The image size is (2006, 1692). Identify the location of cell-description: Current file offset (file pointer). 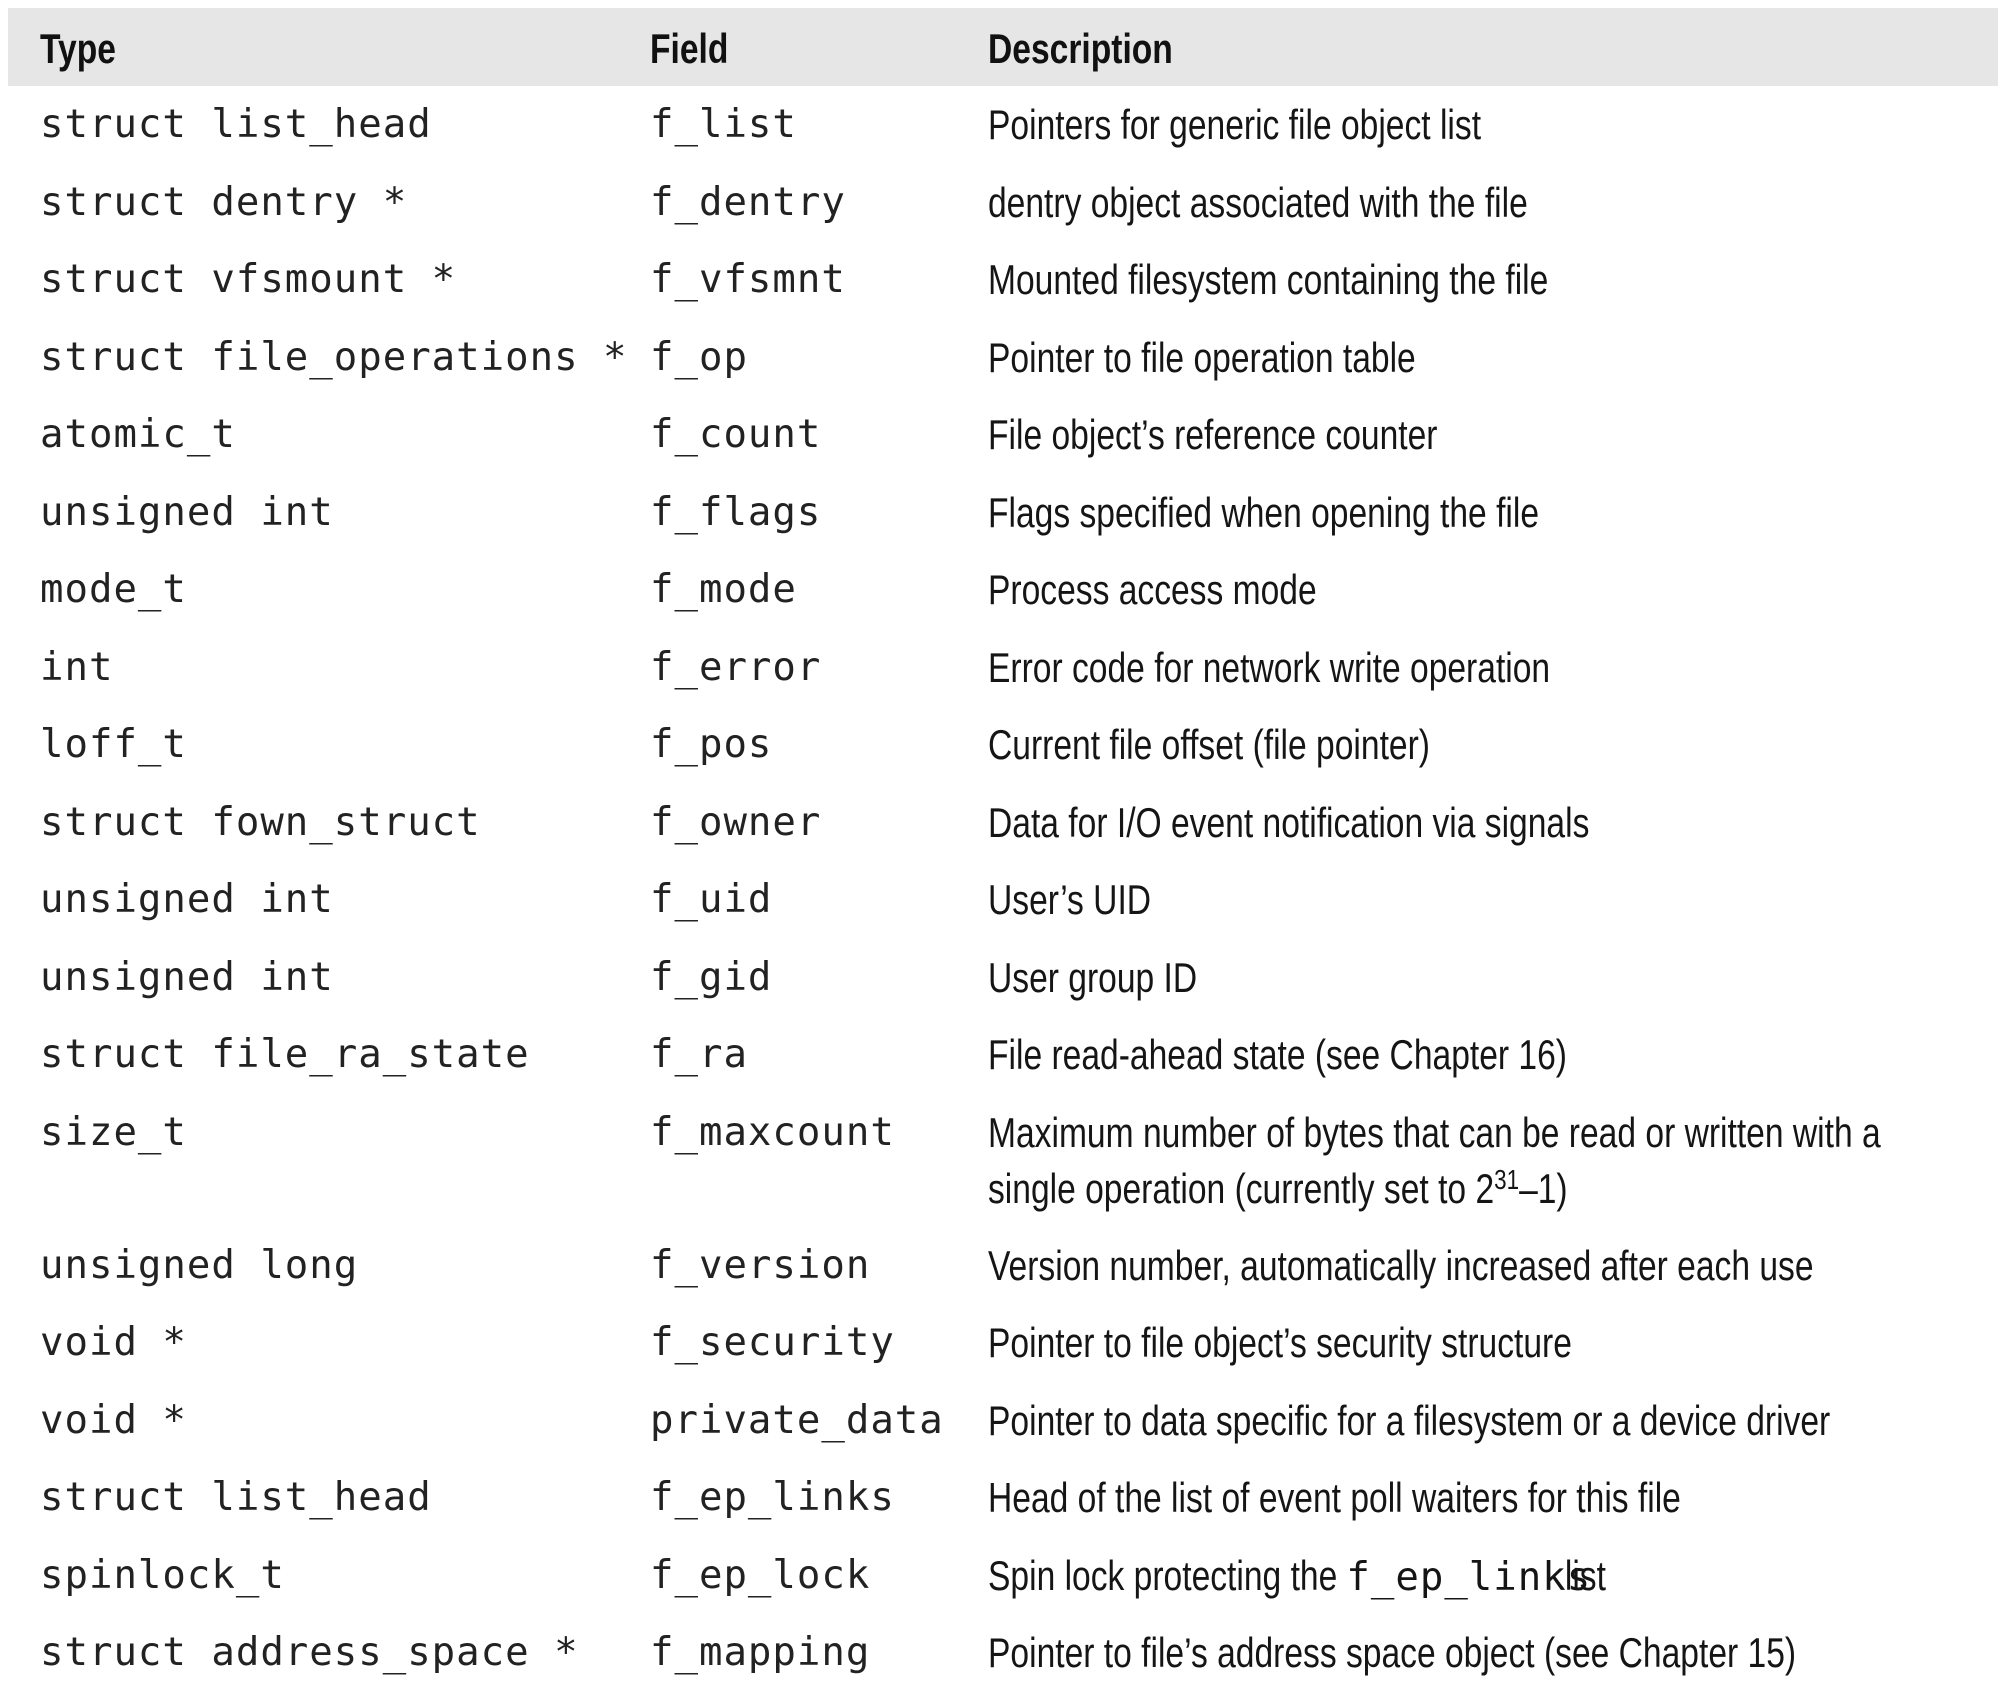
(1209, 744).